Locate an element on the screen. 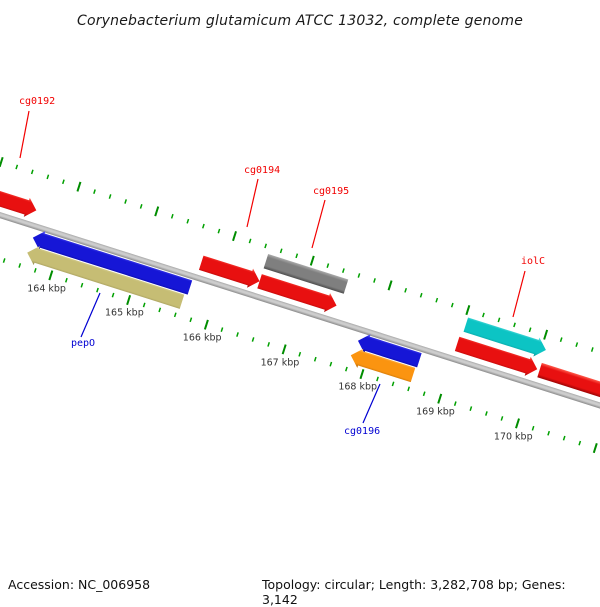 The image size is (600, 607). ruler-label-167kbp: 167 kbp is located at coordinates (280, 363).